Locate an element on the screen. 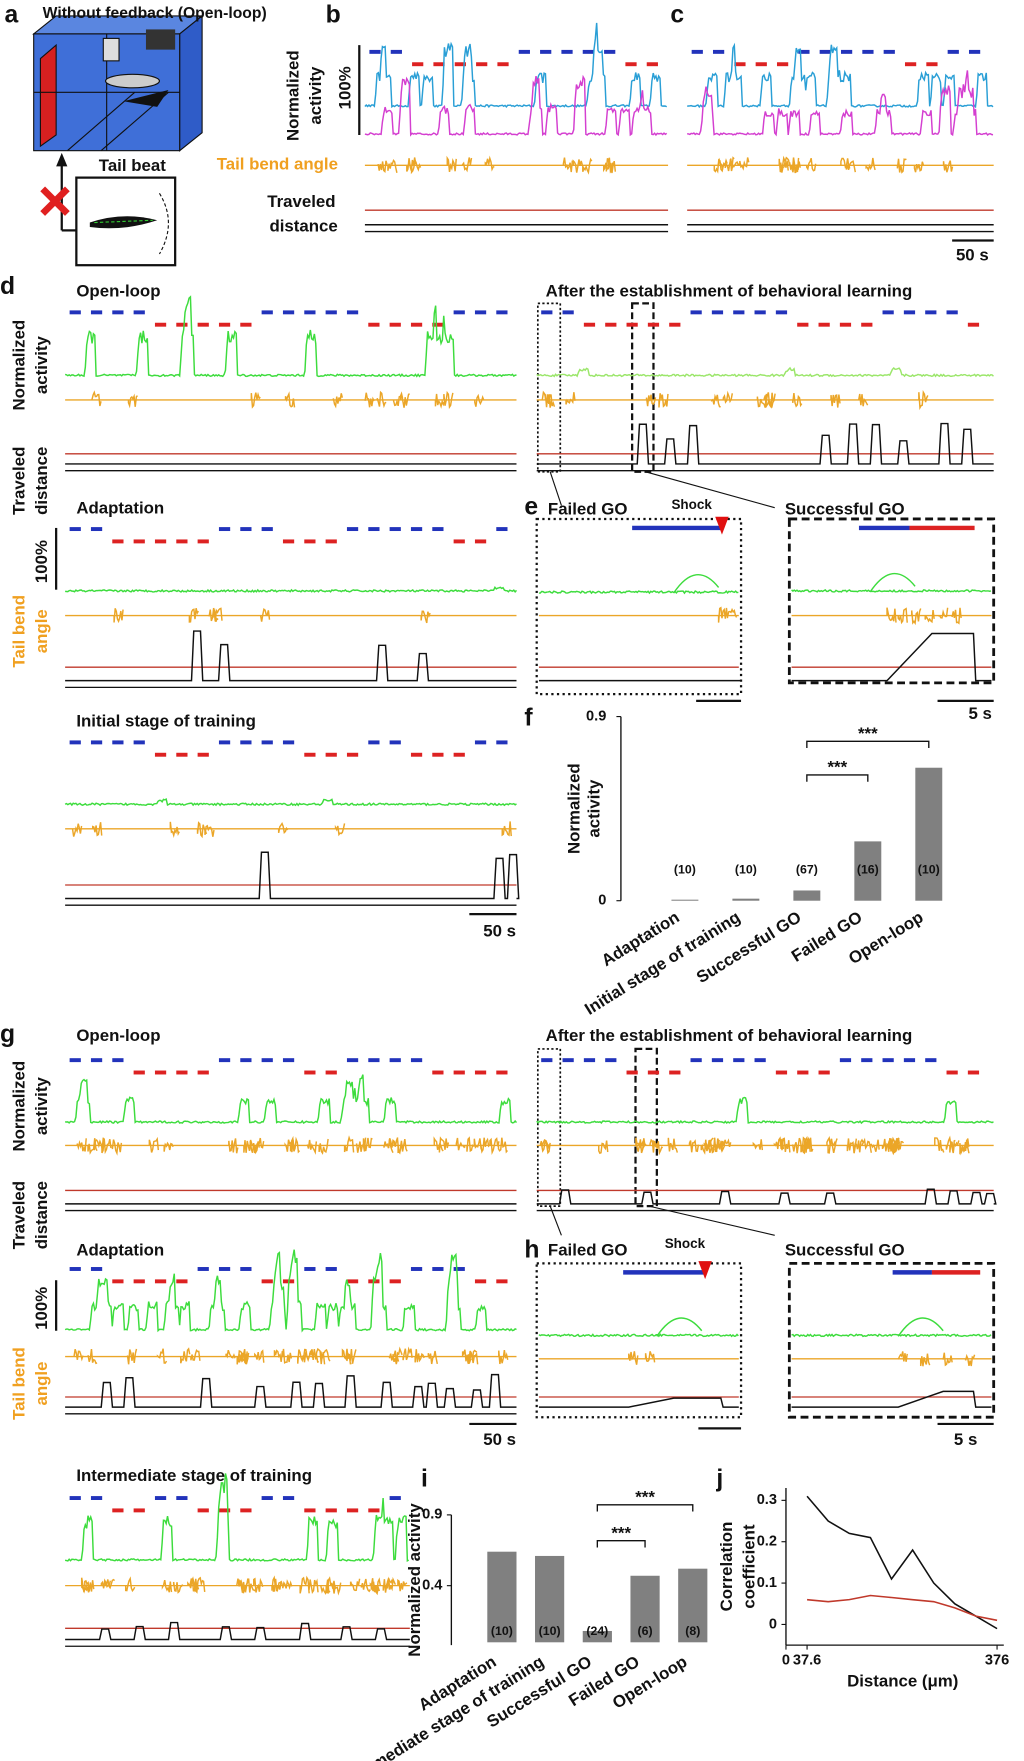 This screenshot has width=1024, height=1761. x-tick-label: Successful GO is located at coordinates (749, 947).